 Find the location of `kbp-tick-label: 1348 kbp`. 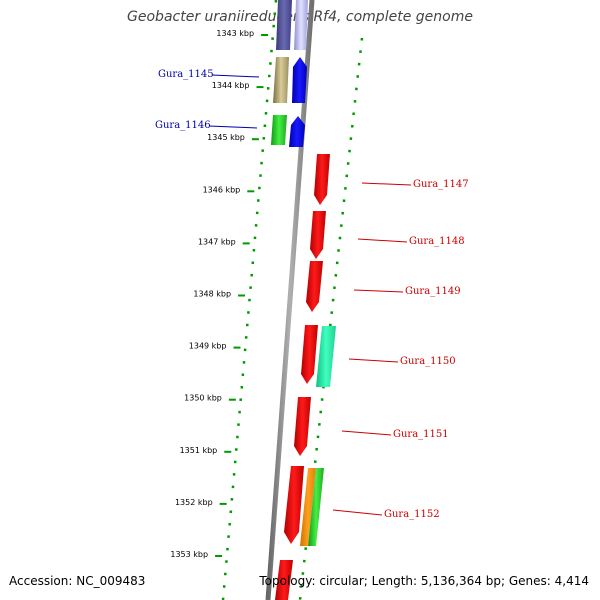

kbp-tick-label: 1348 kbp is located at coordinates (212, 294).